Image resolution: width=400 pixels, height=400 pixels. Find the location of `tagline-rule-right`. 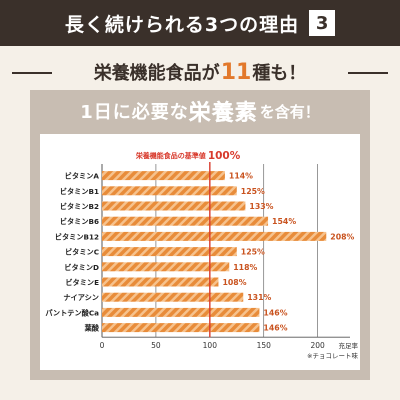

tagline-rule-right is located at coordinates (368, 73).